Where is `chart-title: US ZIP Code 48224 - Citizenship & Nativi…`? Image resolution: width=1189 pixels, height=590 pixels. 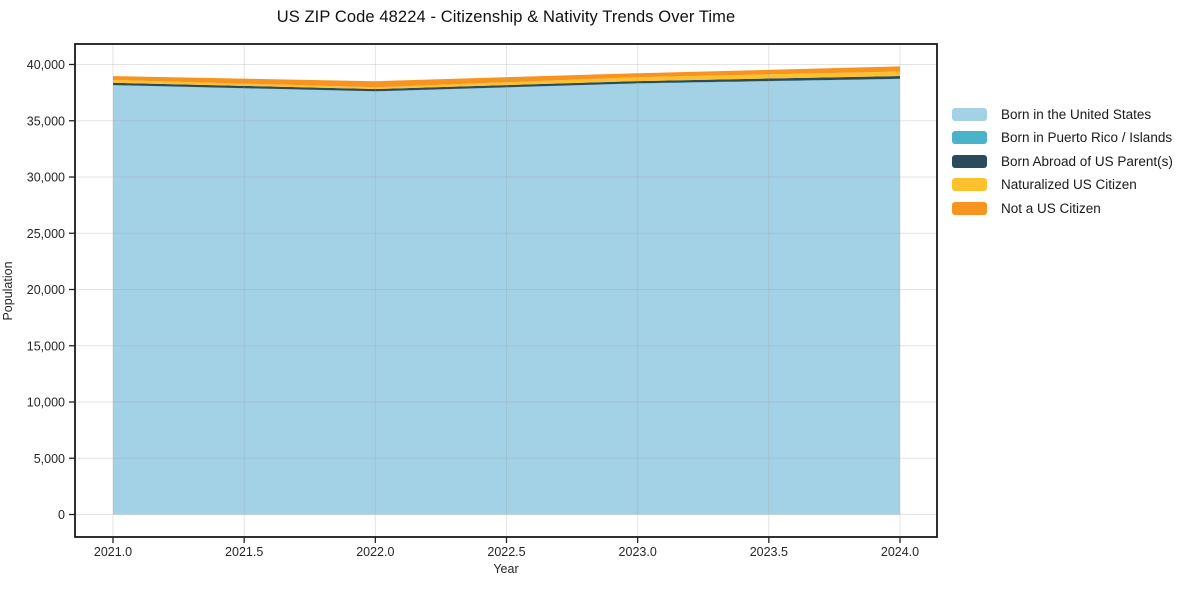 chart-title: US ZIP Code 48224 - Citizenship & Nativi… is located at coordinates (506, 17).